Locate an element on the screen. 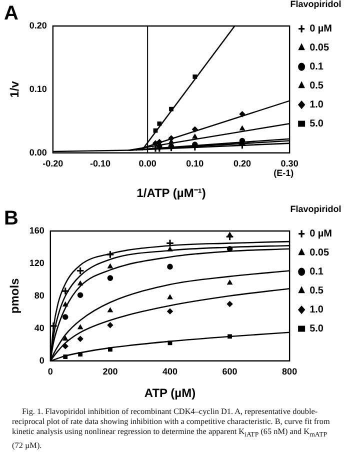 The width and height of the screenshot is (348, 465). x-tick-label: 200 is located at coordinates (110, 371).